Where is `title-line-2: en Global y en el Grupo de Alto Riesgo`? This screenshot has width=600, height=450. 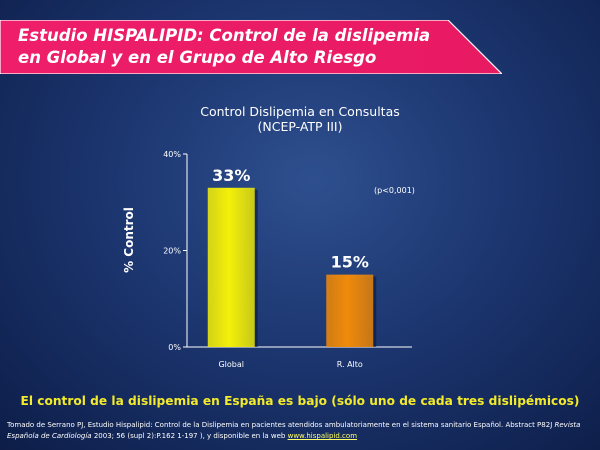 title-line-2: en Global y en el Grupo de Alto Riesgo is located at coordinates (197, 57).